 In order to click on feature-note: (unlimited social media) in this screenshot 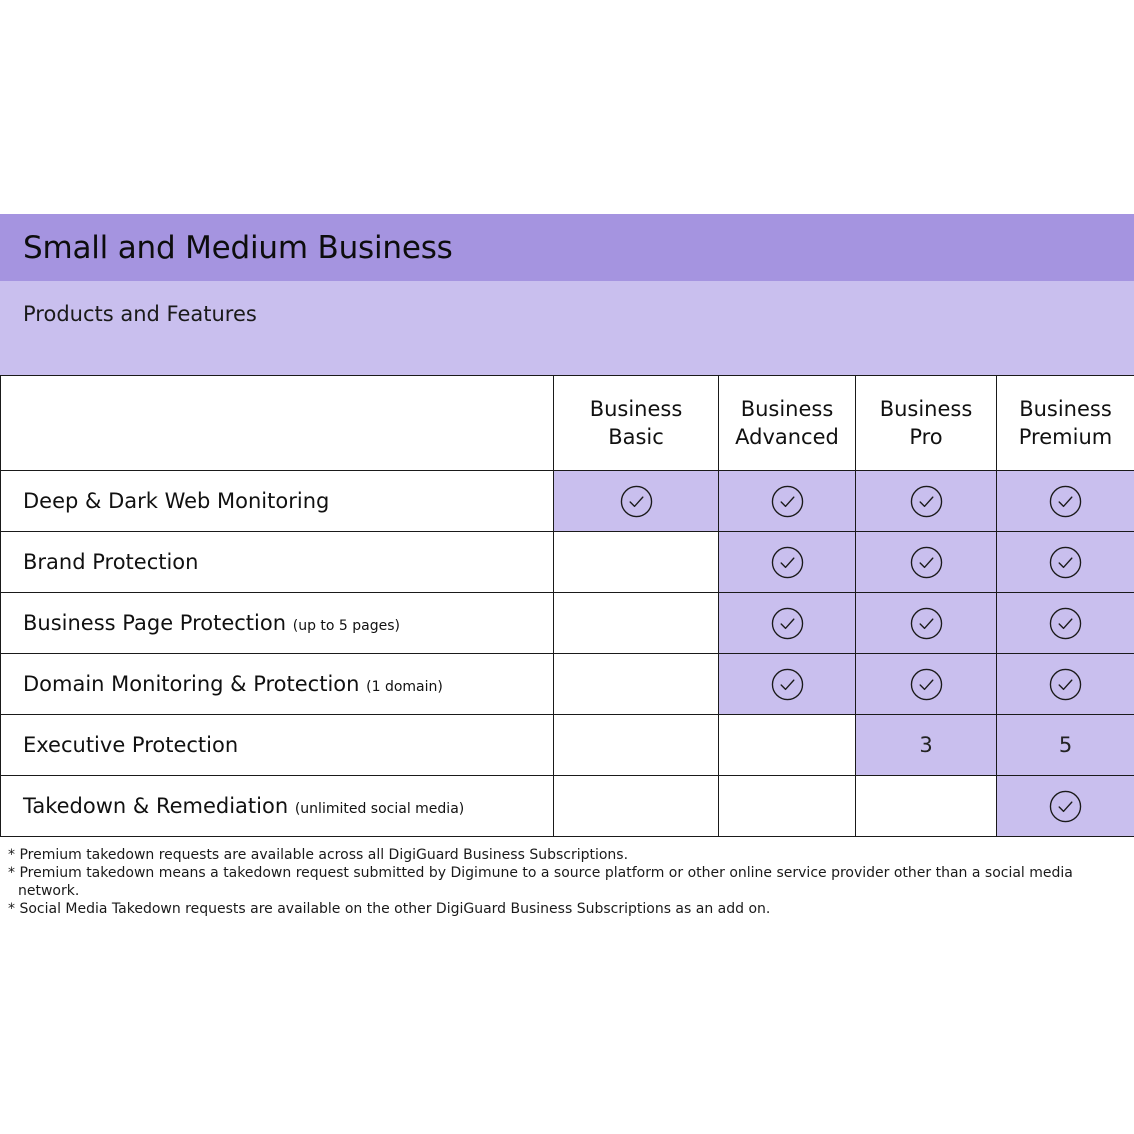, I will do `click(379, 809)`.